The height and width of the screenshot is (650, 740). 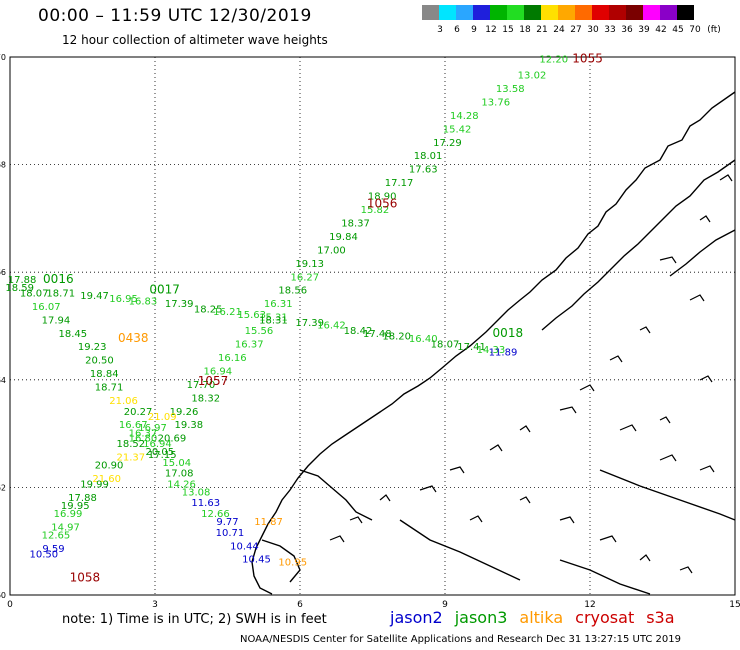 I want to click on wave-height-label: 9.59, so click(x=53, y=549).